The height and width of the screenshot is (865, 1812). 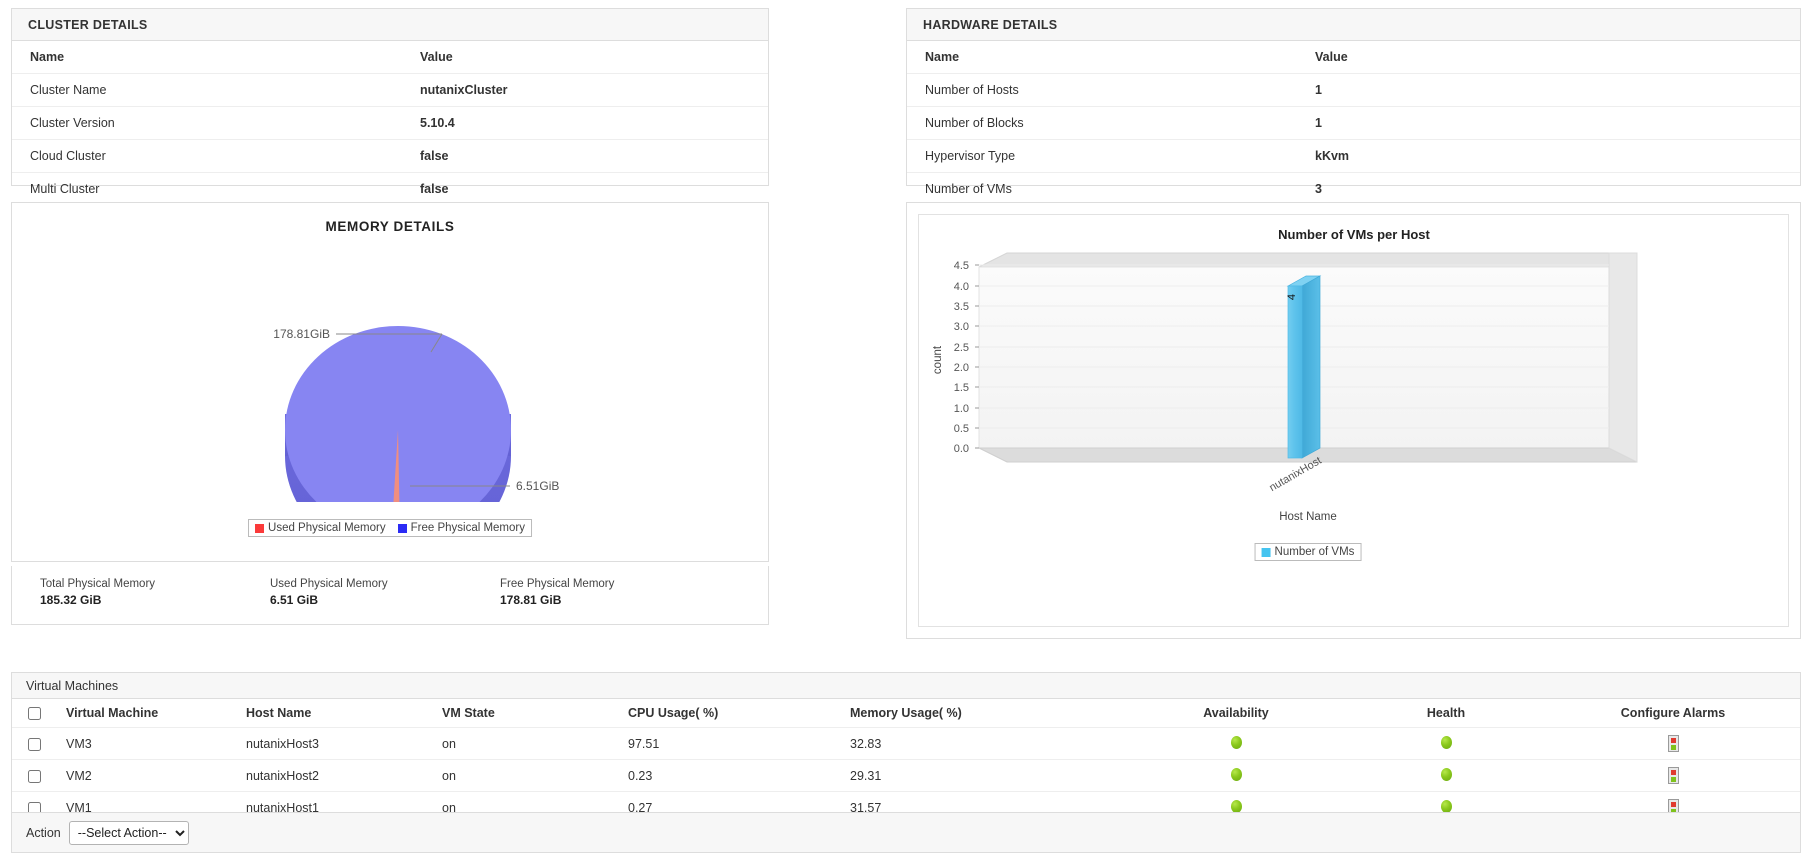 I want to click on ytick-2: 1.0, so click(x=961, y=409).